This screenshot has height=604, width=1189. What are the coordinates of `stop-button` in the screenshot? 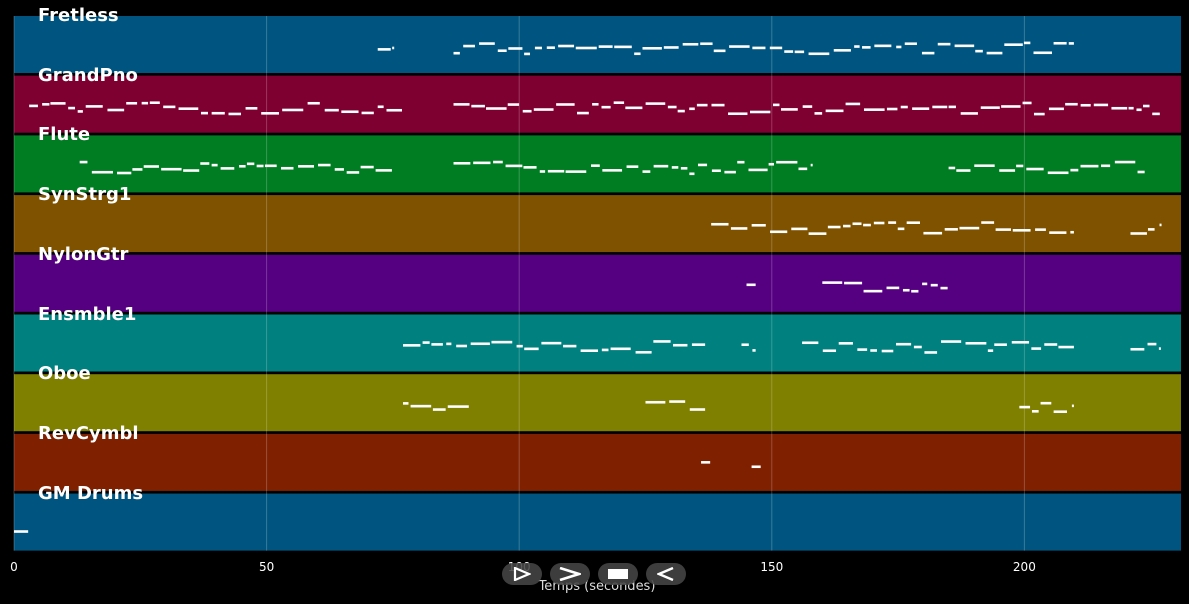 It's located at (618, 574).